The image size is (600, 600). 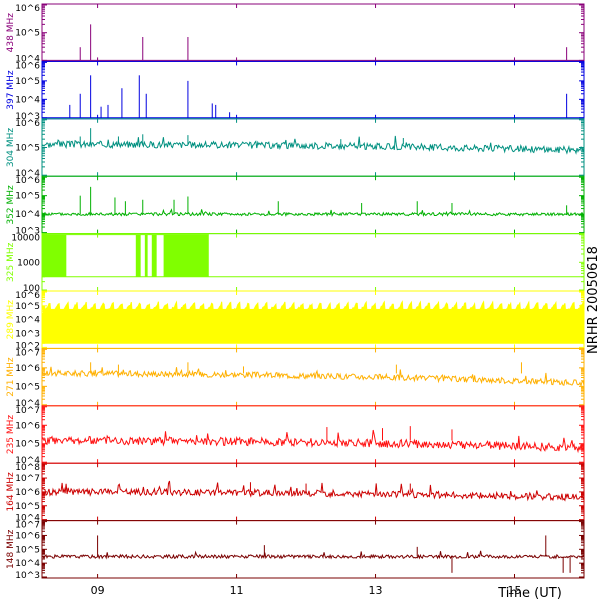 What do you see at coordinates (237, 590) in the screenshot?
I see `x-tick-label: 11` at bounding box center [237, 590].